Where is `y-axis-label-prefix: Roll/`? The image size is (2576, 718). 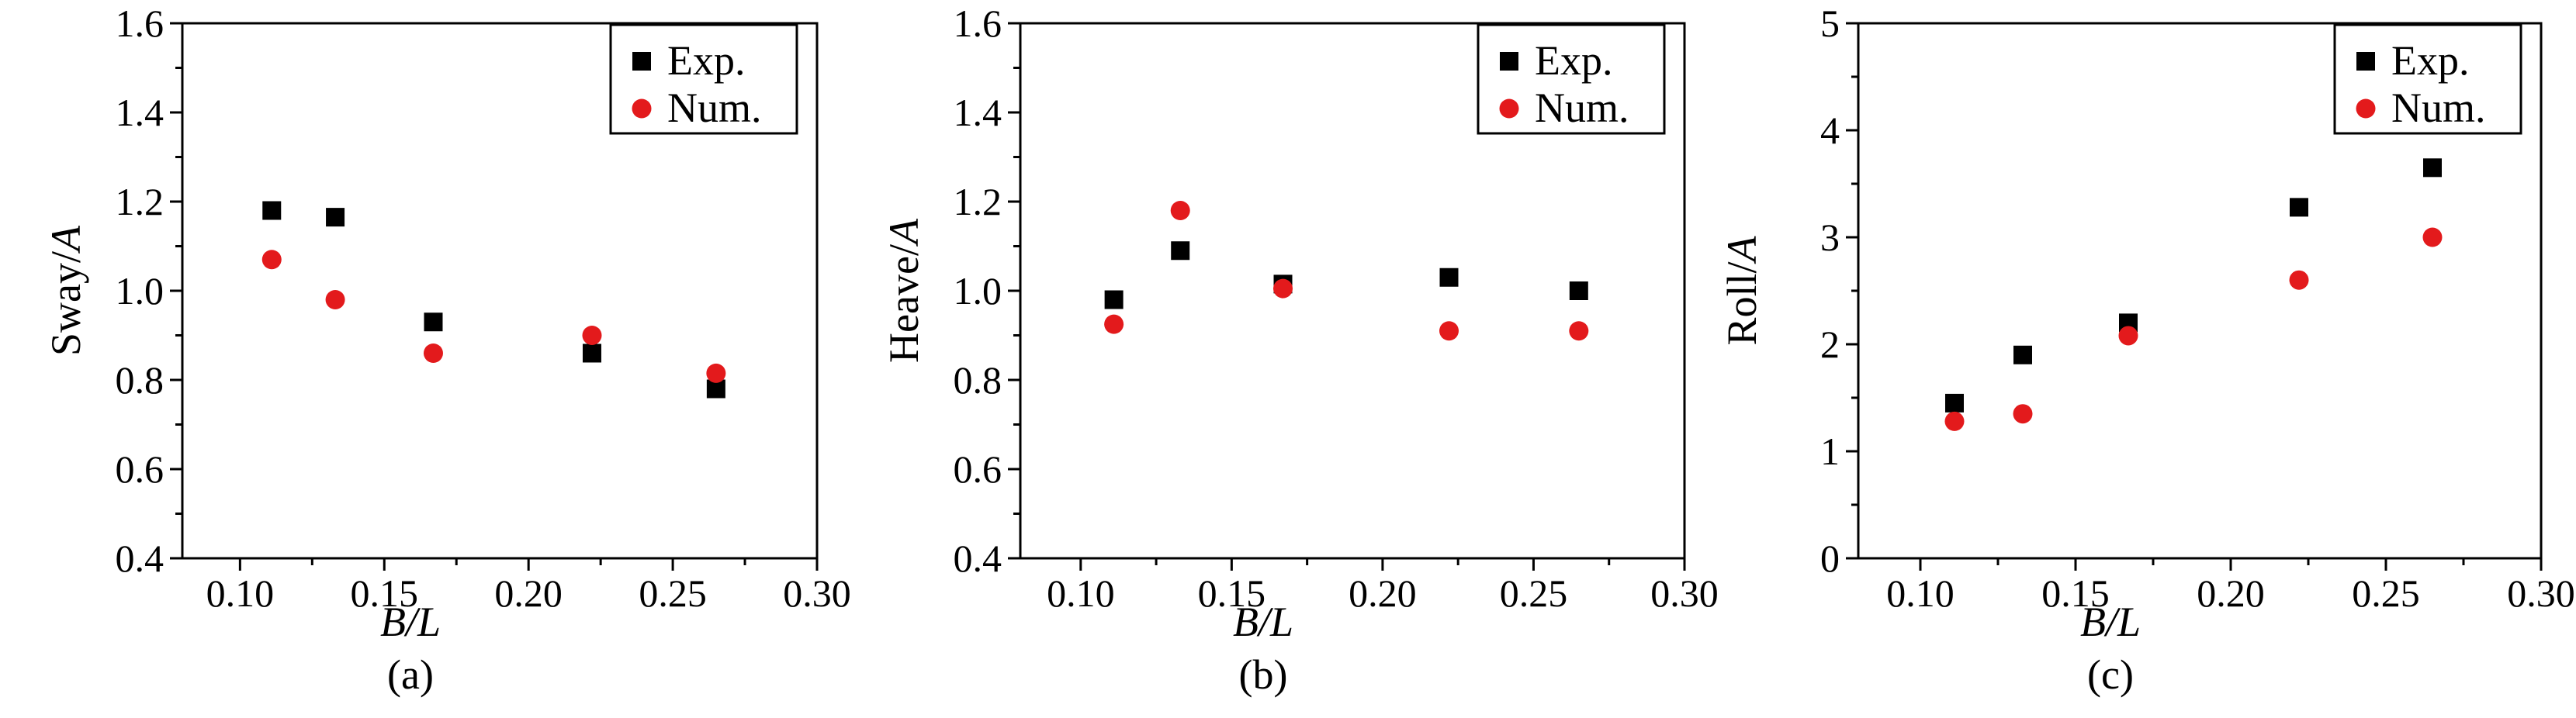
y-axis-label-prefix: Roll/ is located at coordinates (1742, 303).